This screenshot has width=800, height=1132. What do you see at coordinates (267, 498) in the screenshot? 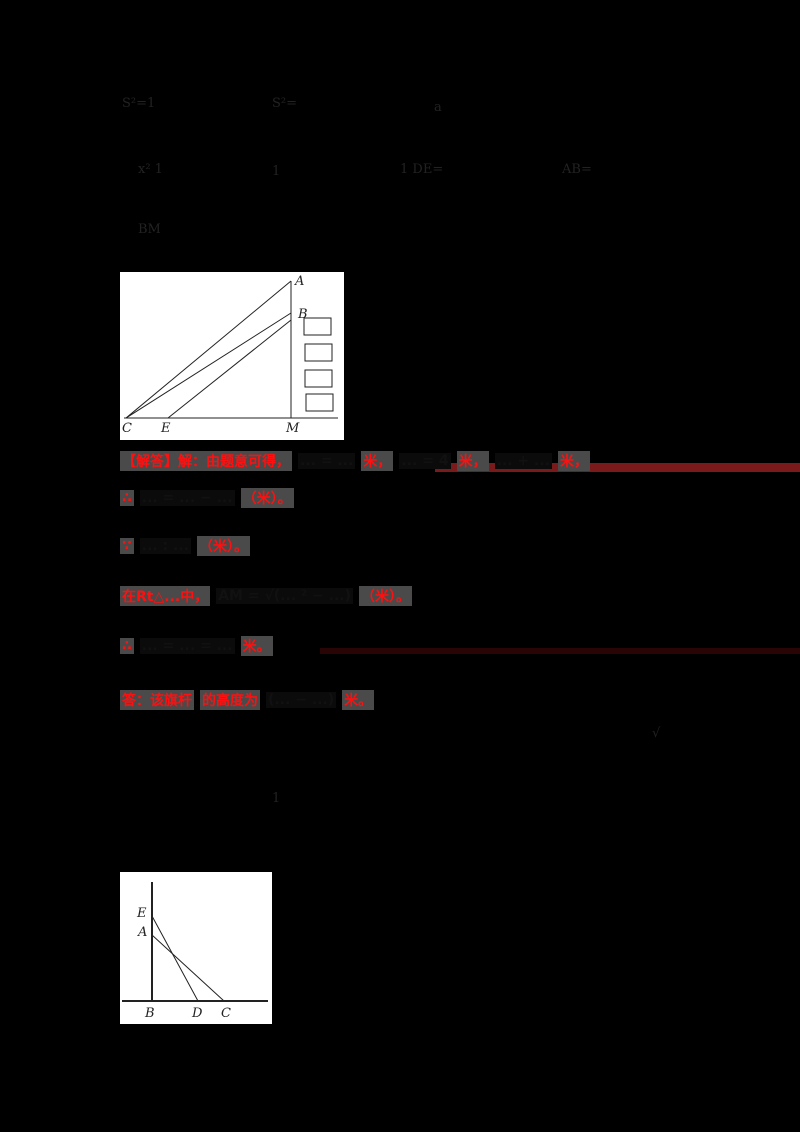
I see `unit-4: （米）。` at bounding box center [267, 498].